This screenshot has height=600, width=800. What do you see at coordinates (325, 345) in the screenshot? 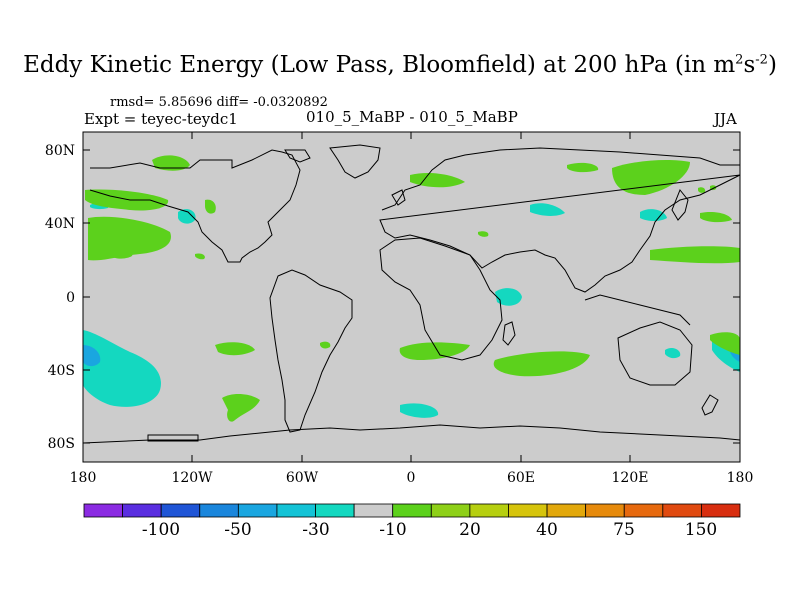
I see `green-blob-argentina` at bounding box center [325, 345].